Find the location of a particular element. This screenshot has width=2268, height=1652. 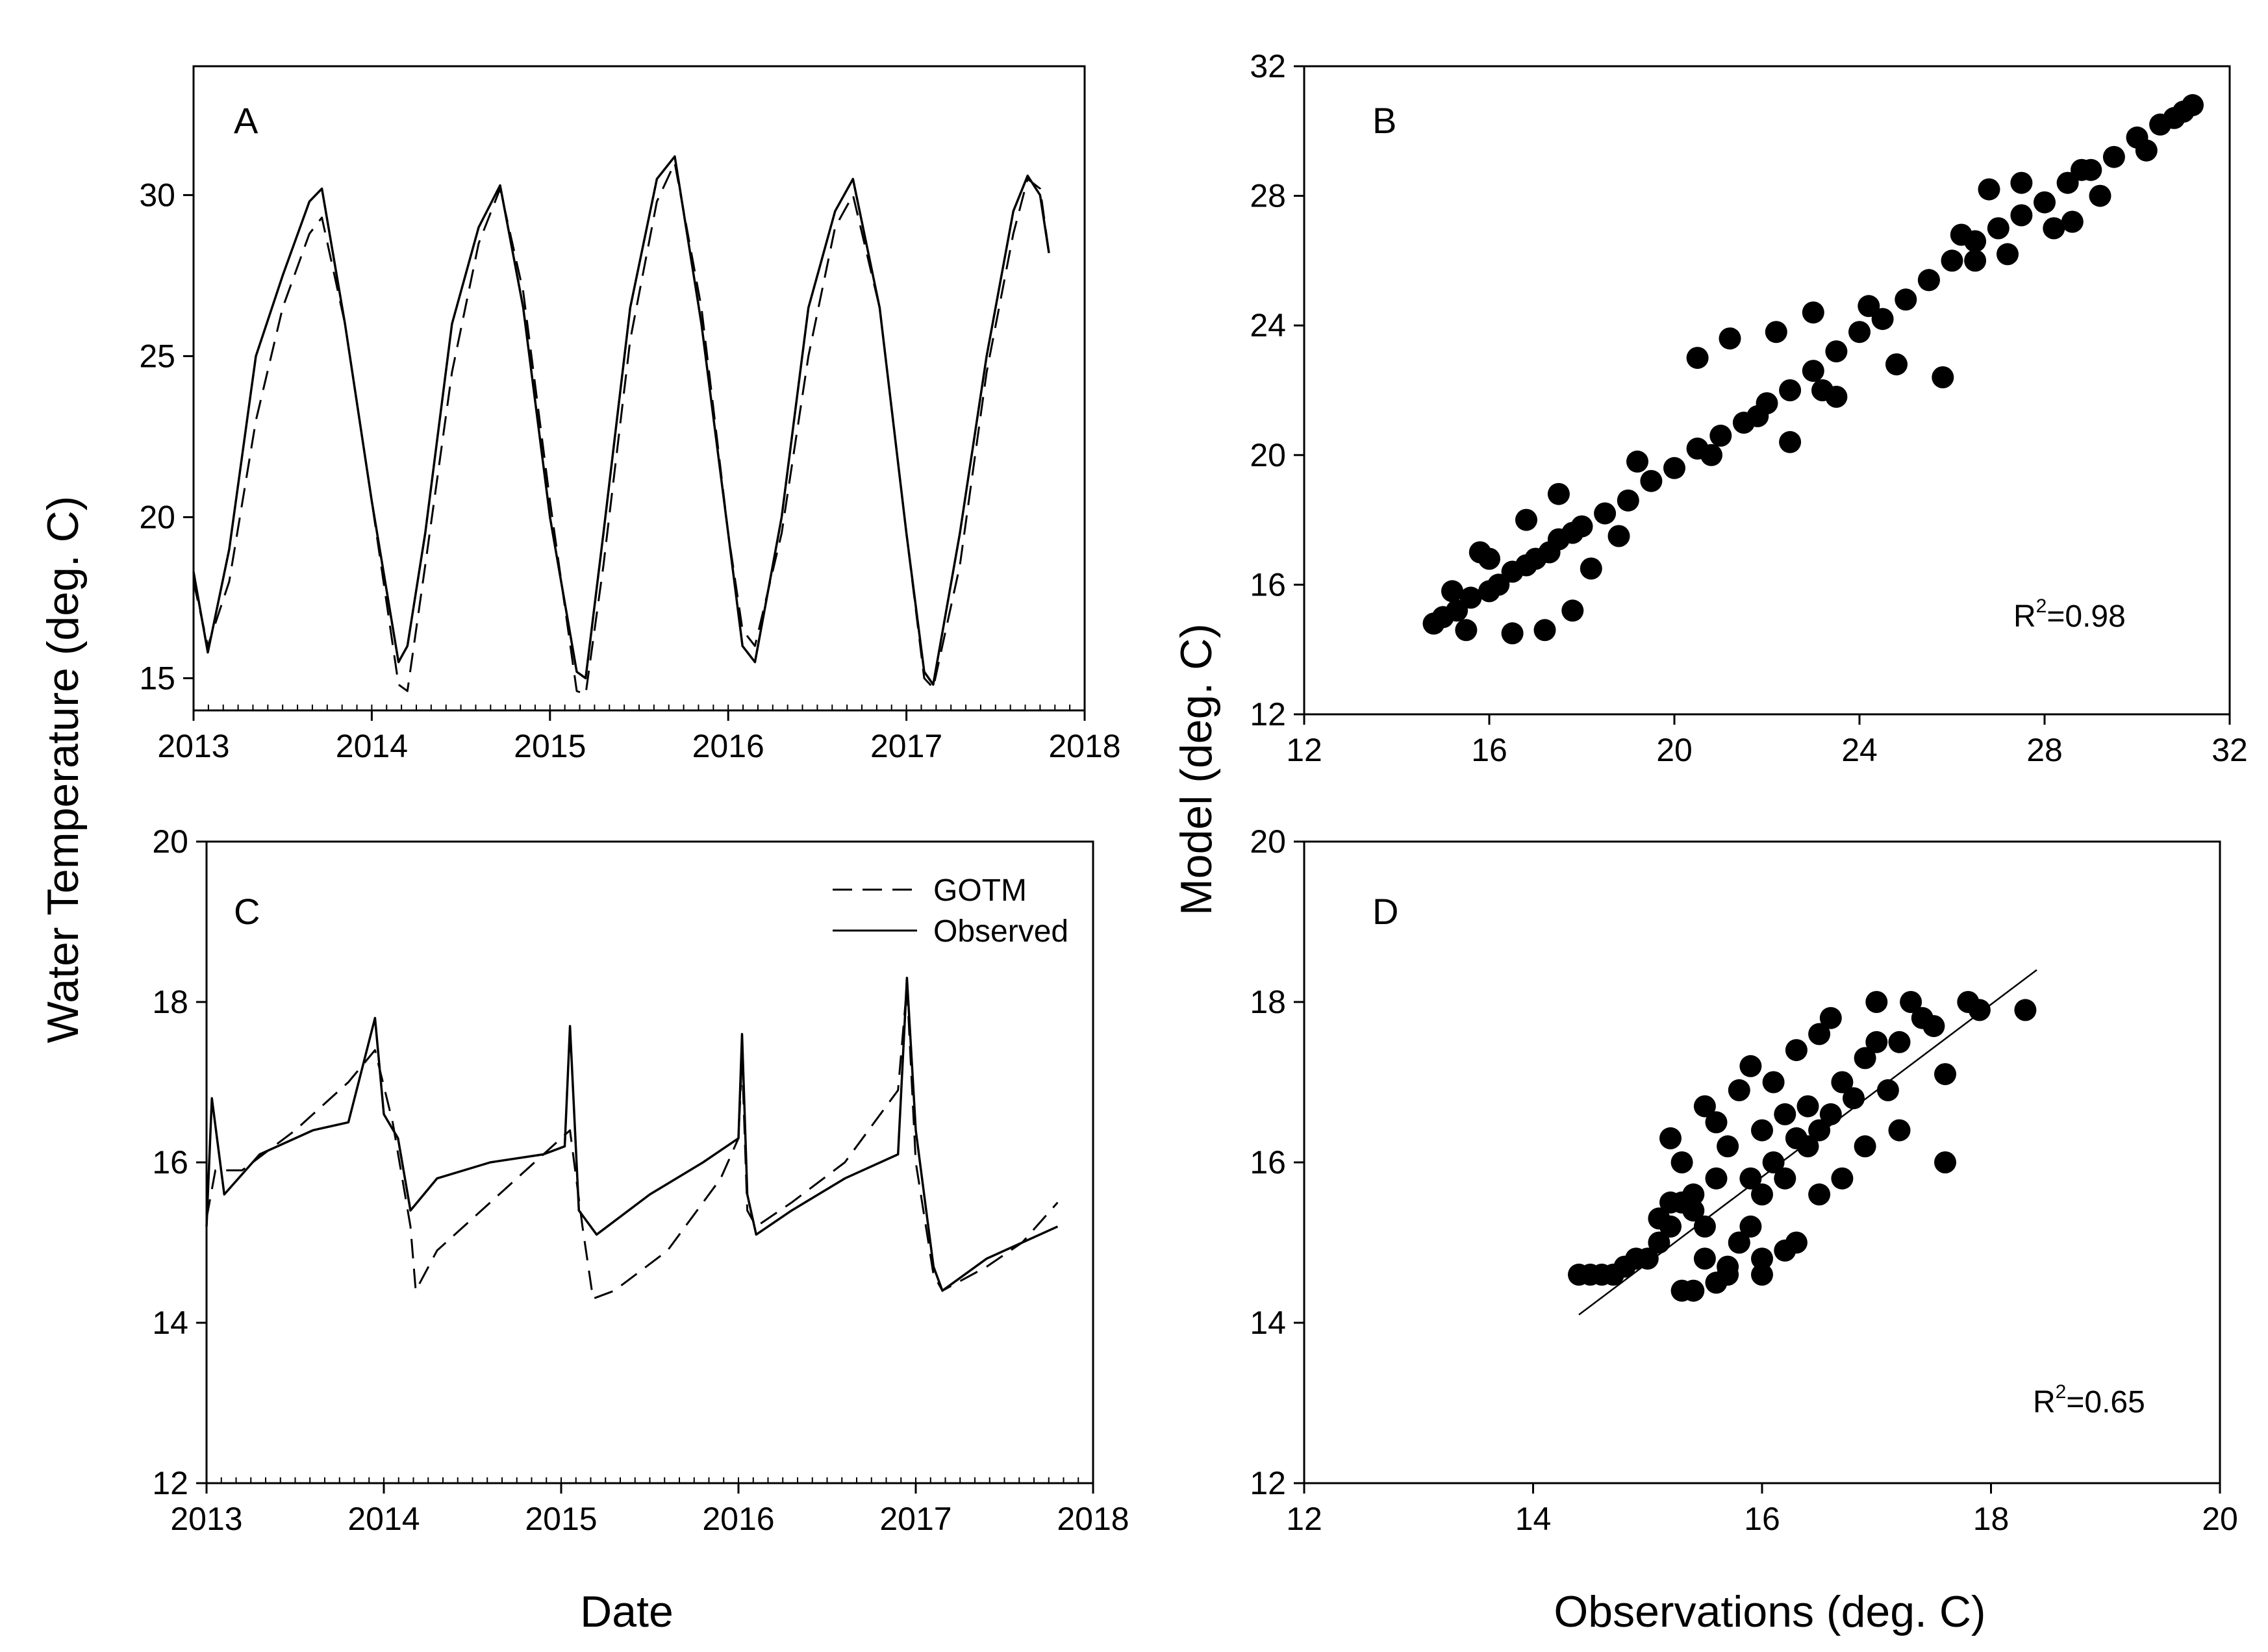

panel-c-x-tick-label: 2016 is located at coordinates (738, 1519).